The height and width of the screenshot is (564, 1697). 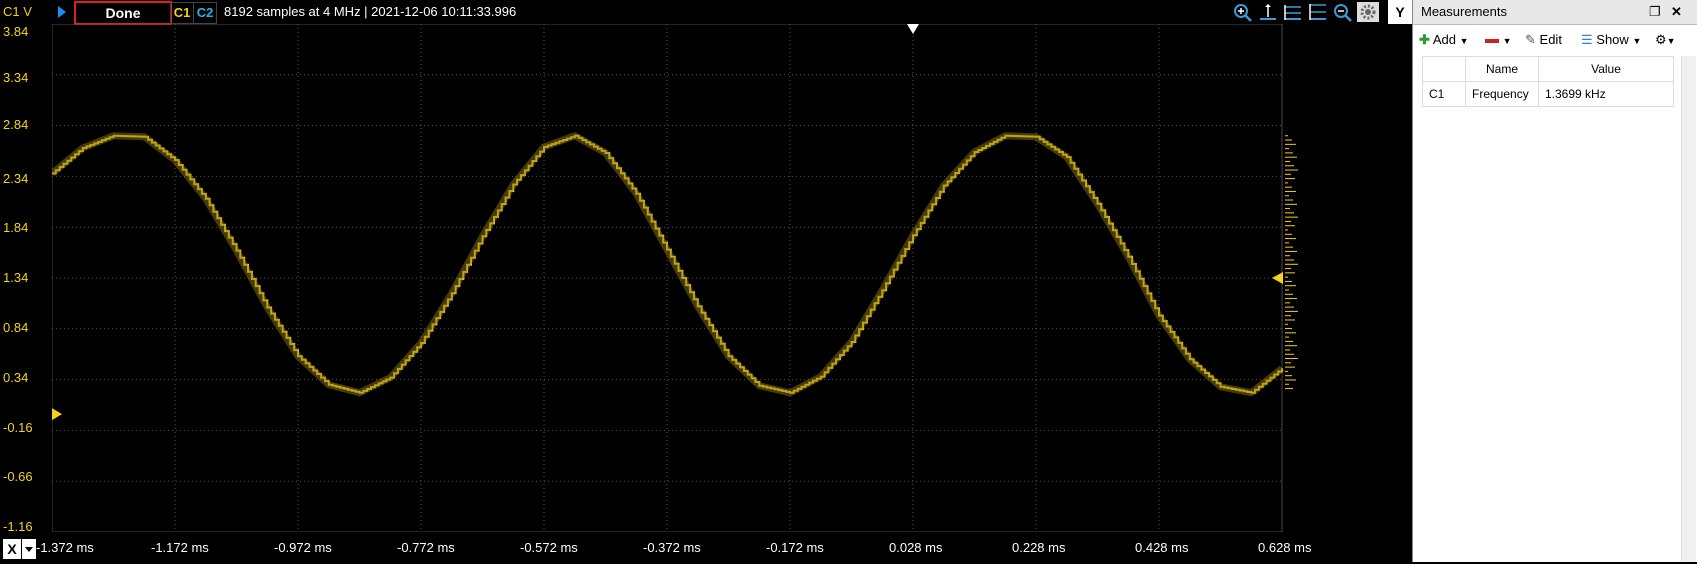 What do you see at coordinates (1368, 12) in the screenshot?
I see `settings-icon` at bounding box center [1368, 12].